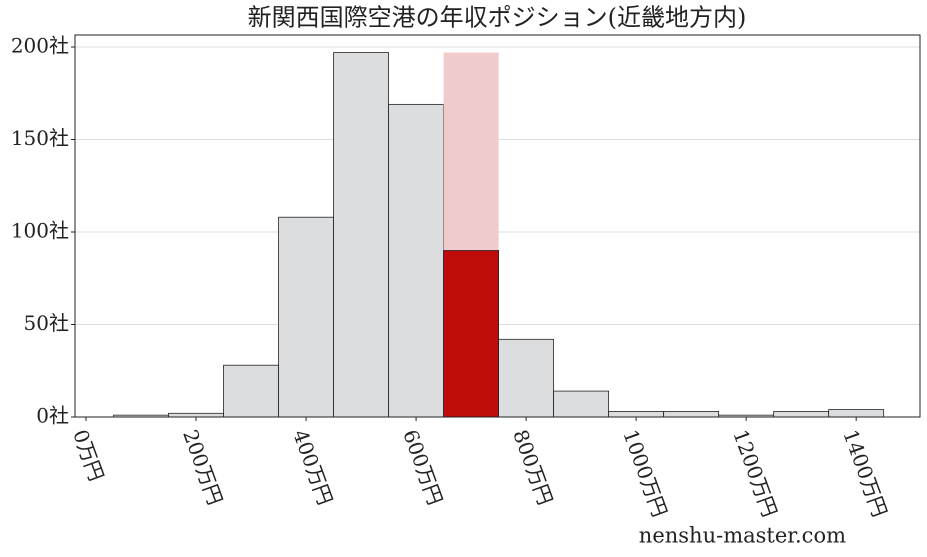 Image resolution: width=927 pixels, height=557 pixels. Describe the element at coordinates (755, 473) in the screenshot. I see `x-tick-label: 1200万円` at that location.